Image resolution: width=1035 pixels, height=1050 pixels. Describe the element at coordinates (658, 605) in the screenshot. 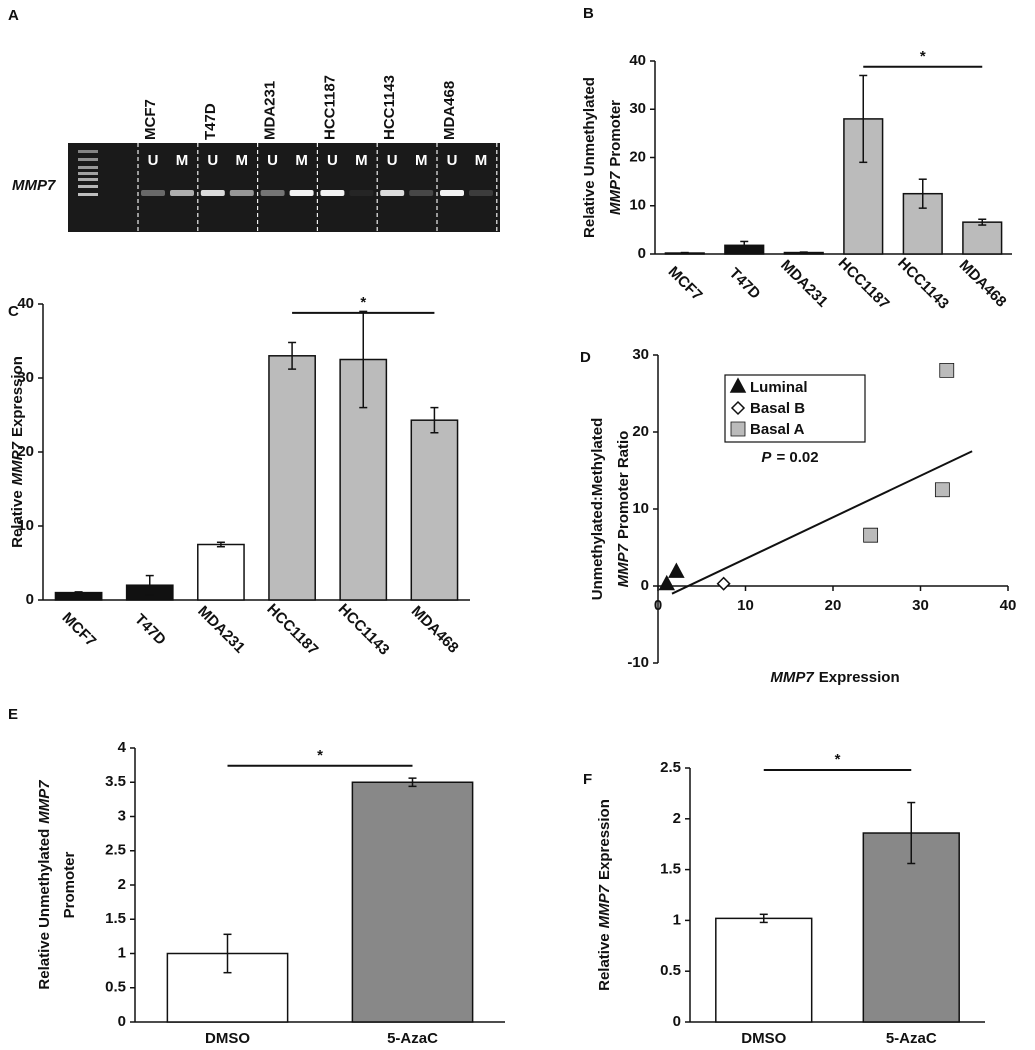

I see `x-tick-label: 0` at that location.